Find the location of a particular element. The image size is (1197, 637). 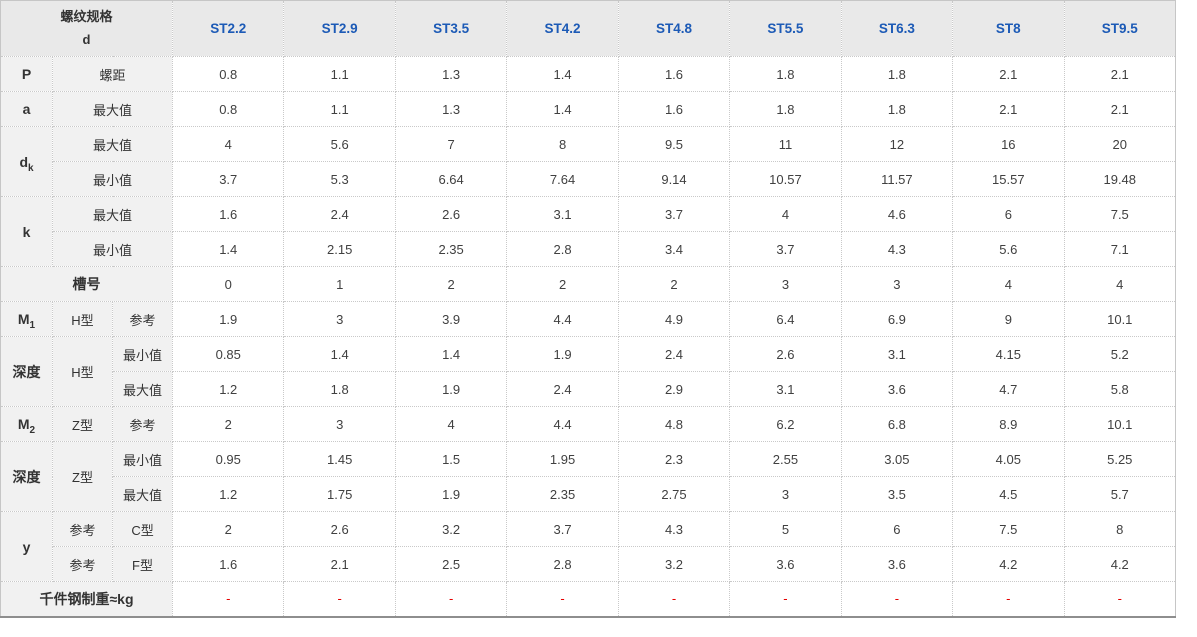

row-label: M1 is located at coordinates (26, 319).